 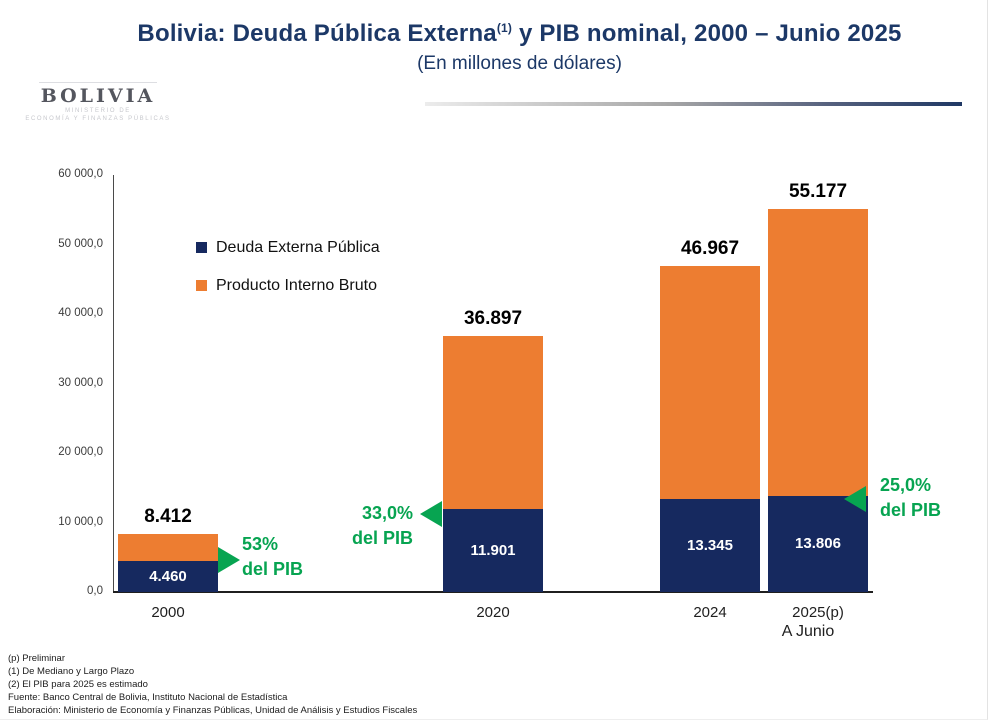 I want to click on legend-item: Producto Interno Bruto, so click(x=288, y=285).